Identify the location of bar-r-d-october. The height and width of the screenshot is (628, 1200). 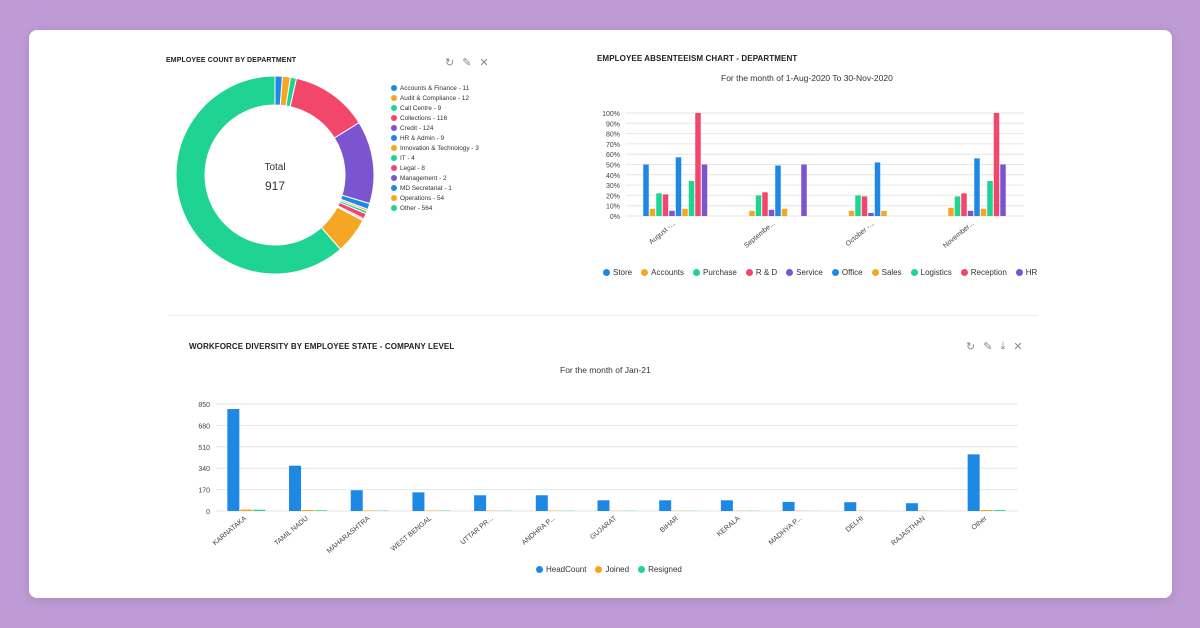
(864, 206).